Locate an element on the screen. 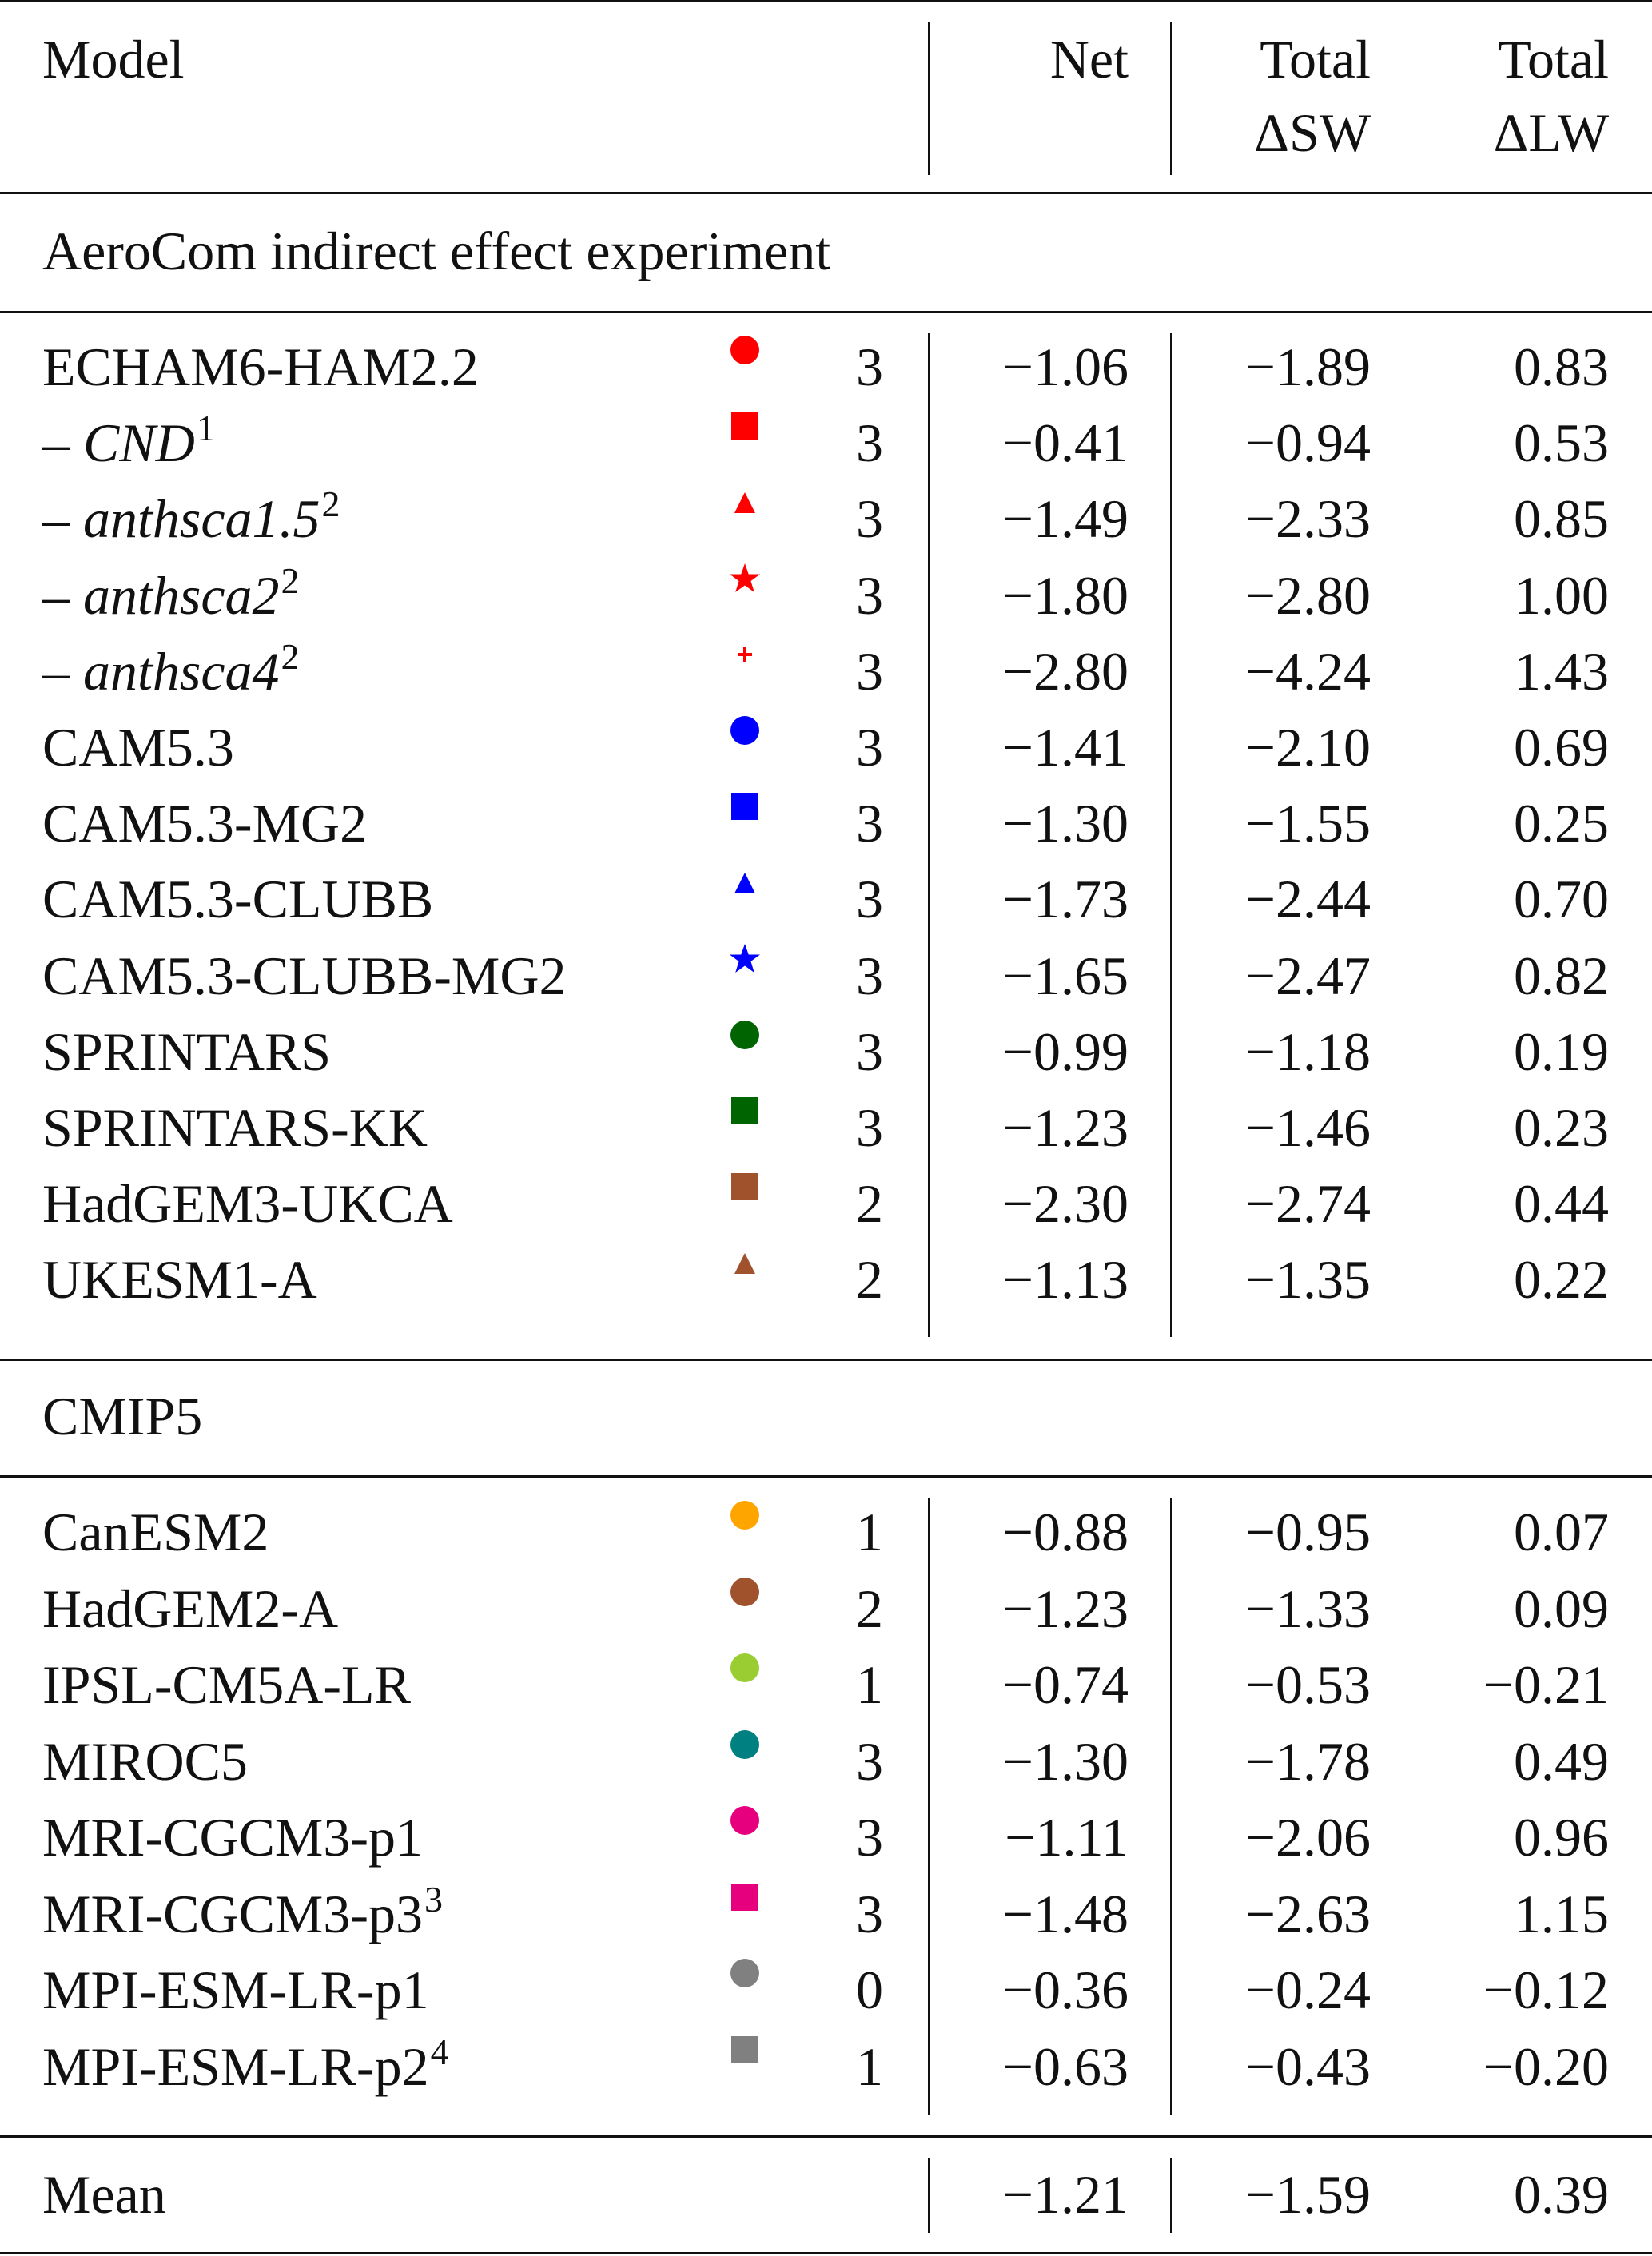  net-value: −1.73 is located at coordinates (1065, 900).